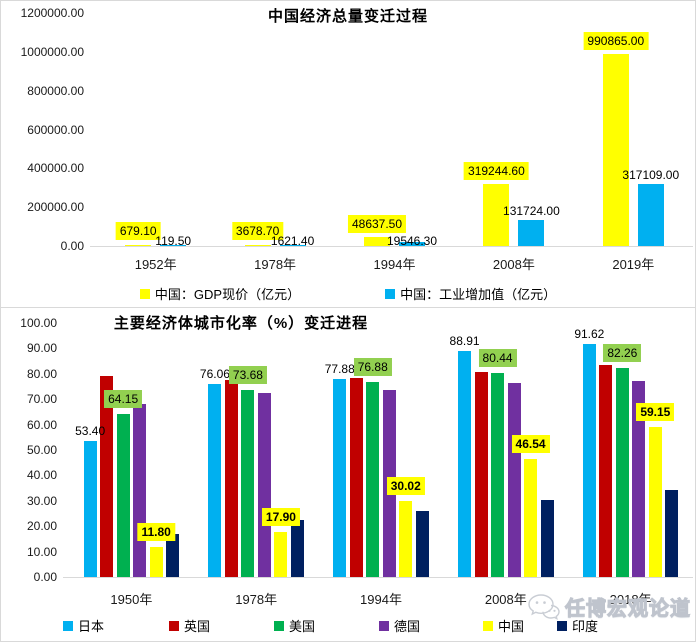 The width and height of the screenshot is (696, 642). I want to click on legend-label: 印度, so click(585, 626).